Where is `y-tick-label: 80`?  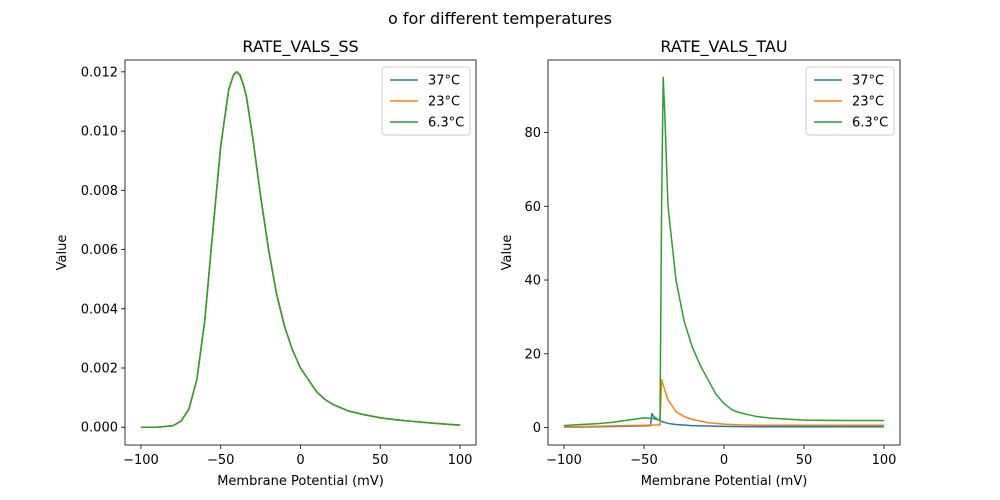 y-tick-label: 80 is located at coordinates (532, 133).